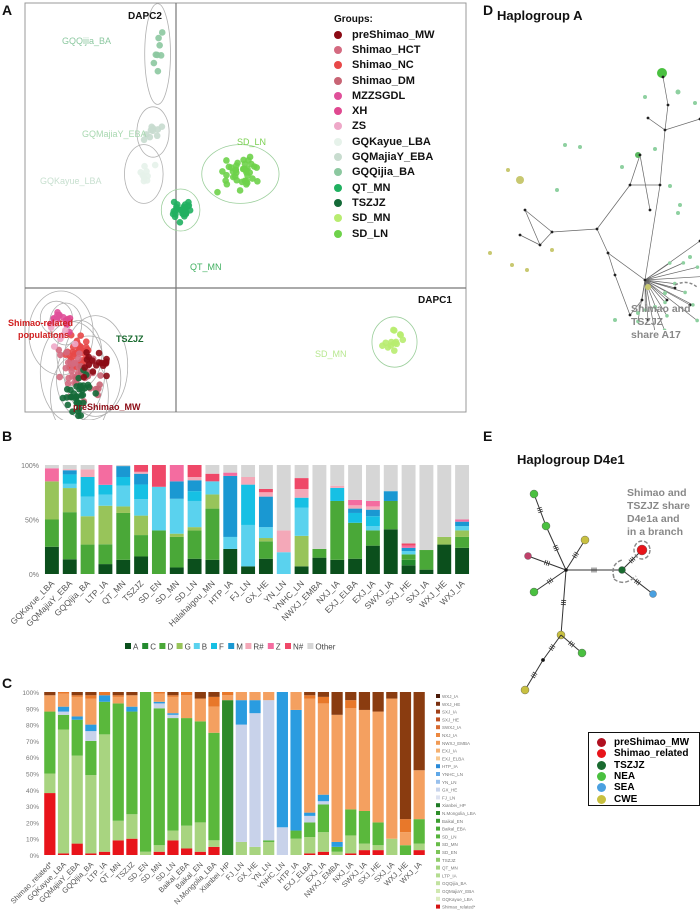 This screenshot has height=915, width=700. Describe the element at coordinates (659, 506) in the screenshot. I see `note-line: TSZJZ share` at that location.